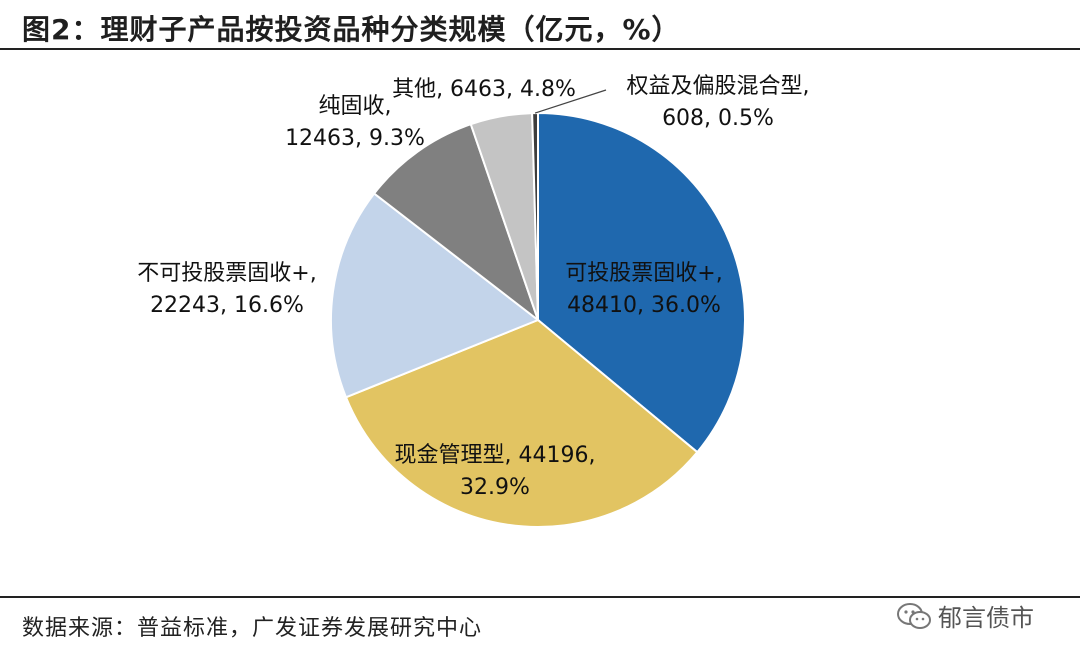  What do you see at coordinates (226, 289) in the screenshot?
I see `slice-label-3: 不可投股票固收+, 22243, 16.6%` at bounding box center [226, 289].